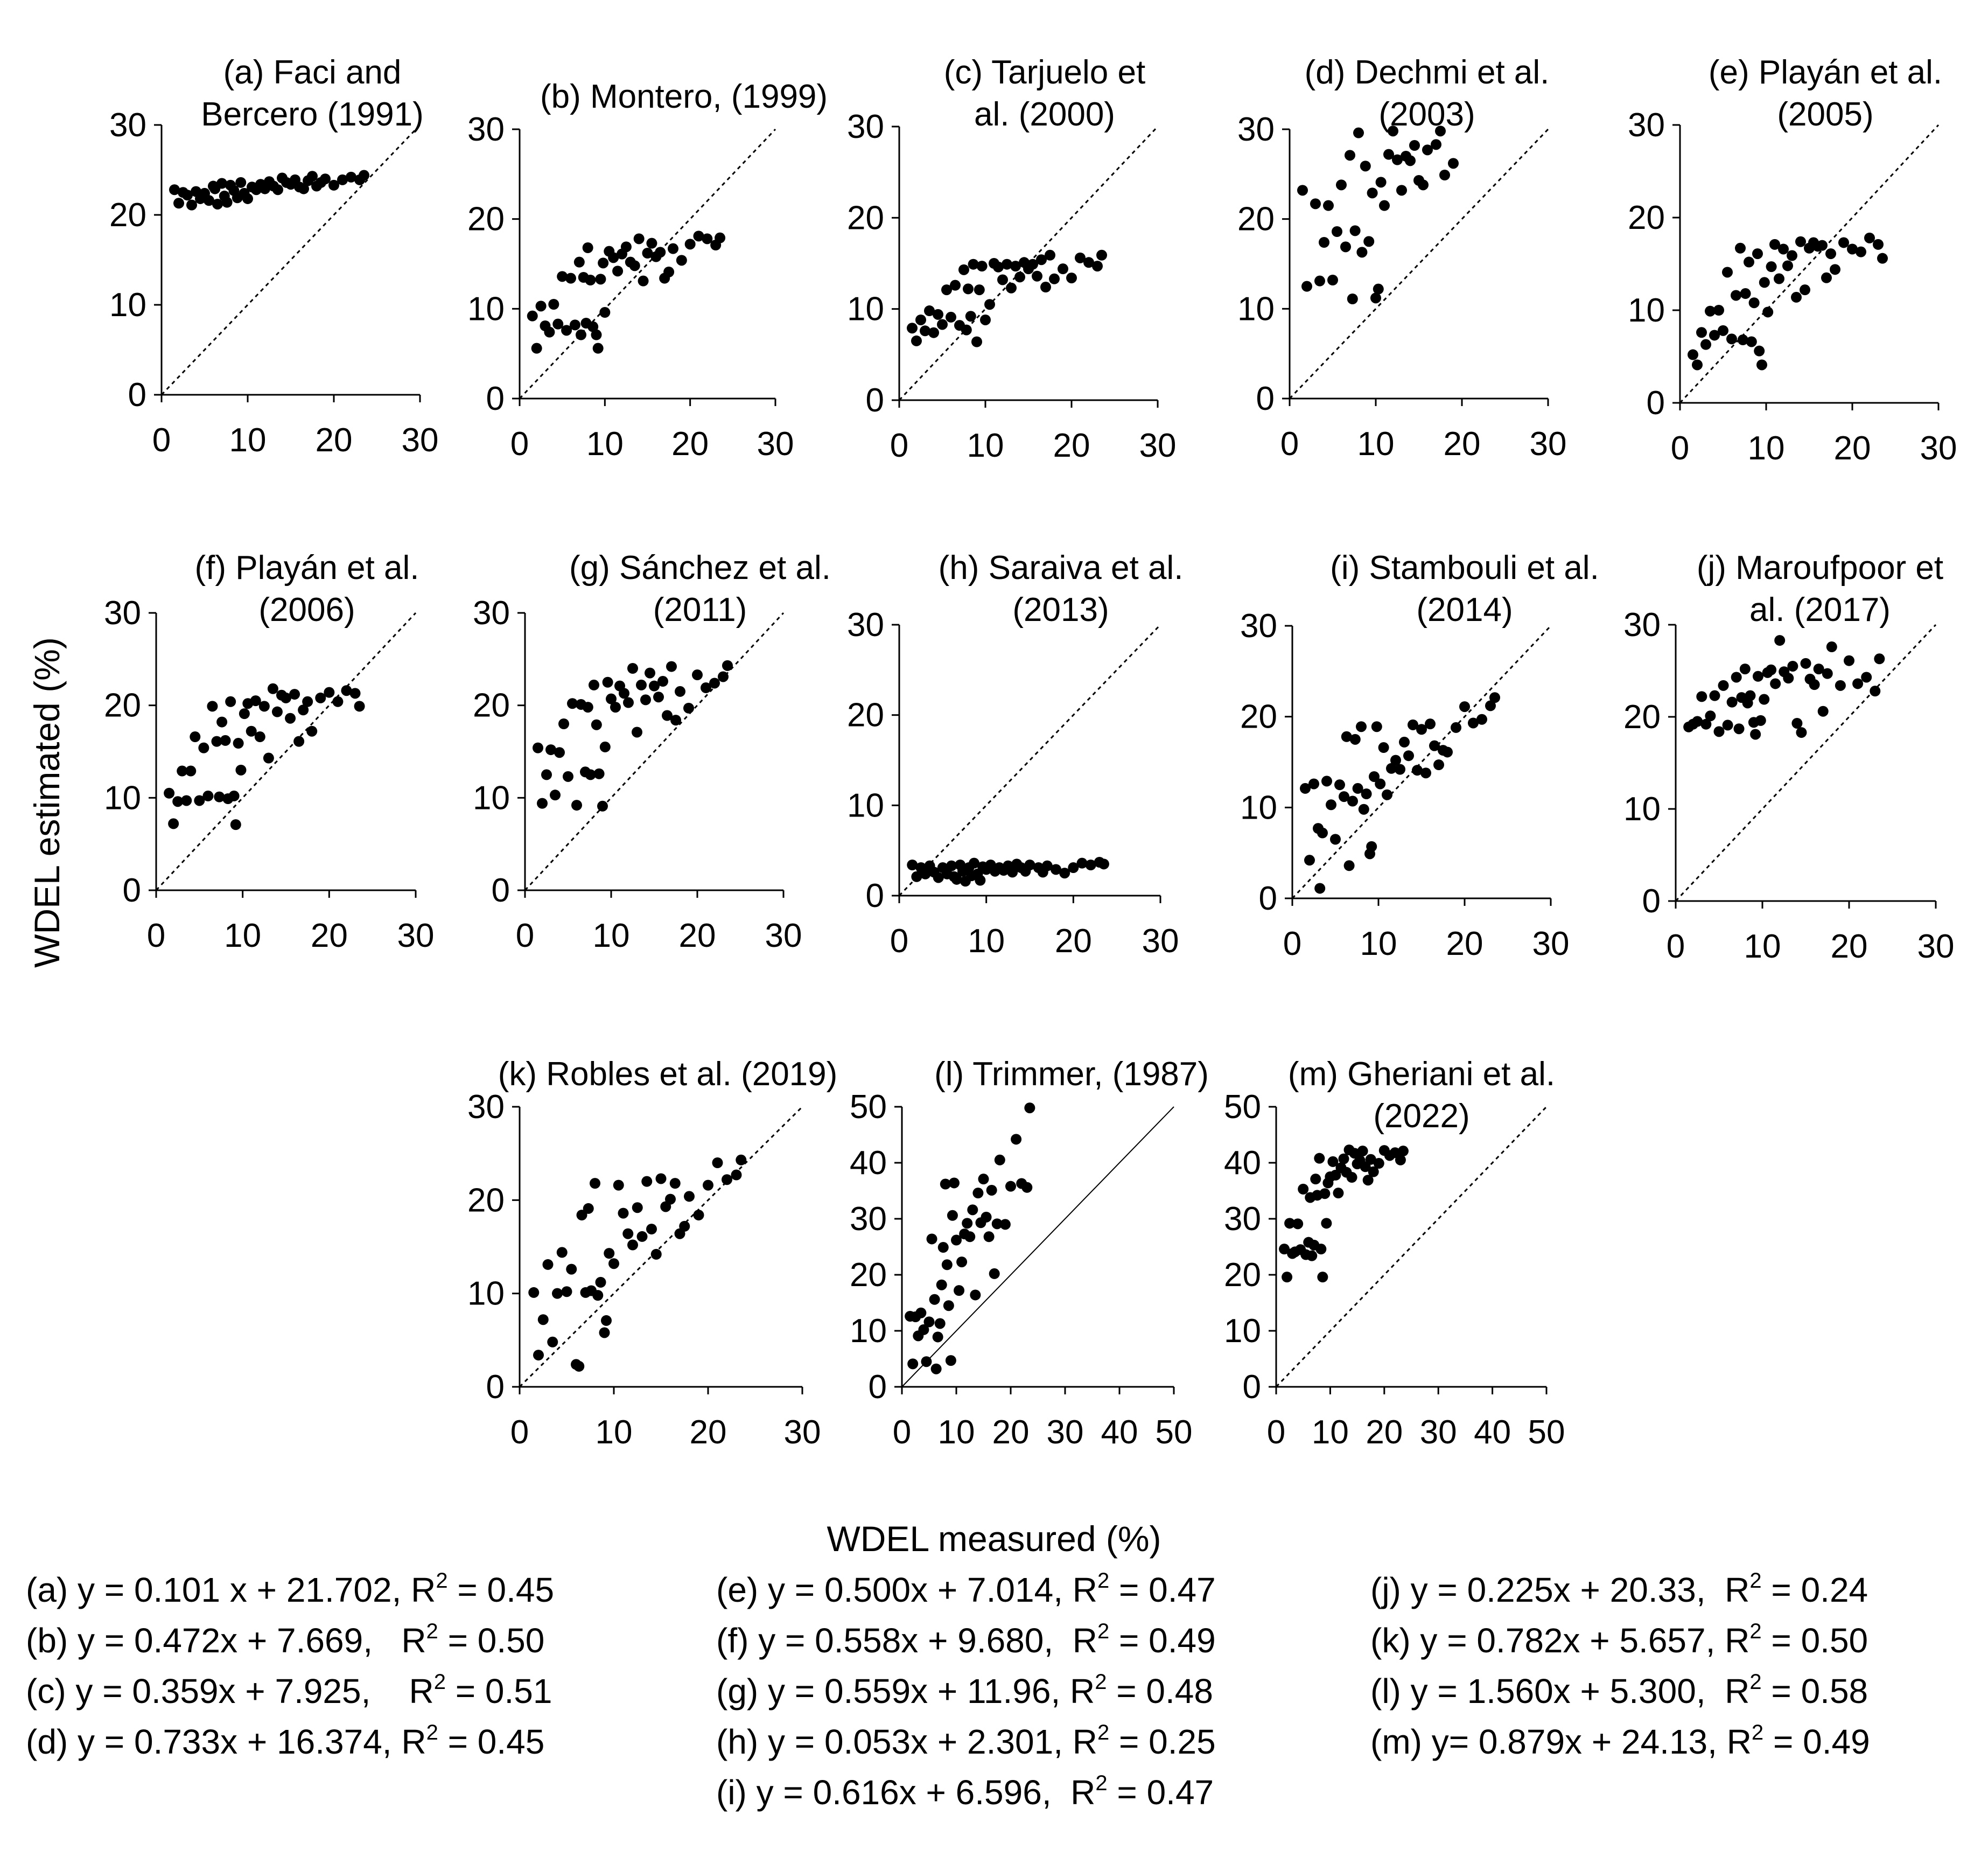  Describe the element at coordinates (231, 1589) in the screenshot. I see `equation-main: (a) y = 0.101 x + 21.702, R` at that location.